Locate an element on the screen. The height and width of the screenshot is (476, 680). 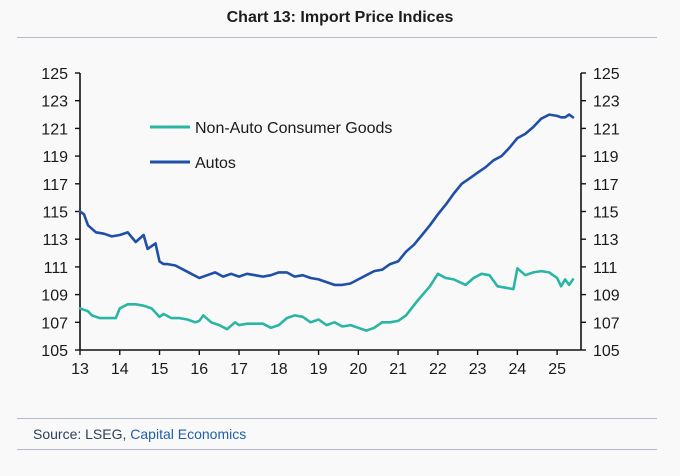
source-prefix: Source: LSEG, is located at coordinates (82, 434).